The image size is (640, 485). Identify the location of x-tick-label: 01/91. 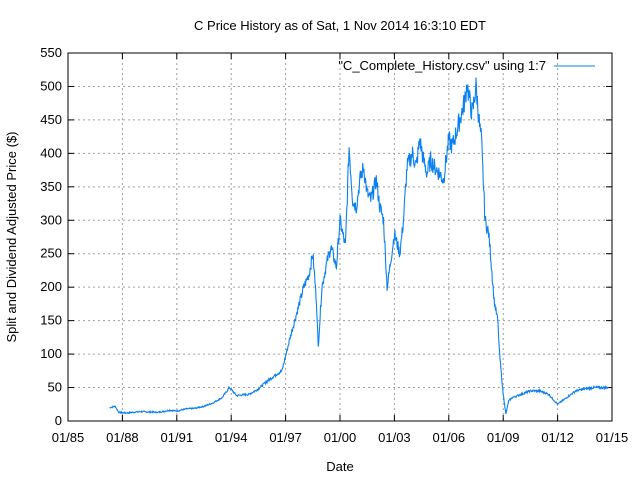
(177, 437).